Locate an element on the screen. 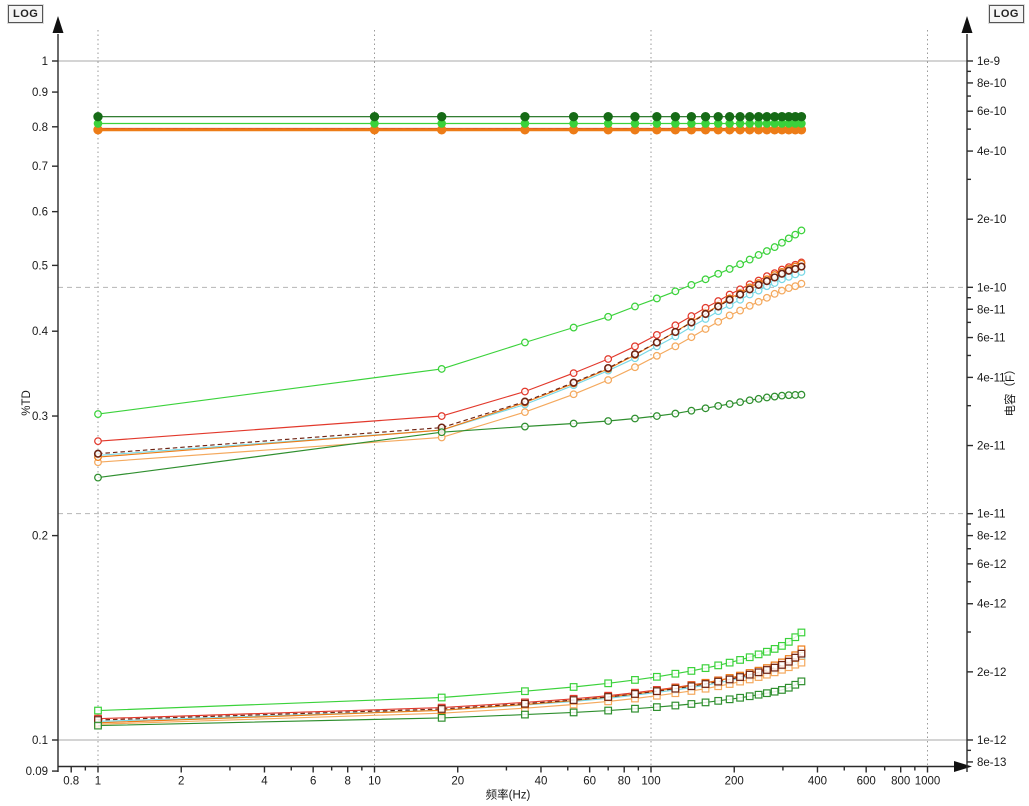  svg-text: 0.7 is located at coordinates (40, 167).